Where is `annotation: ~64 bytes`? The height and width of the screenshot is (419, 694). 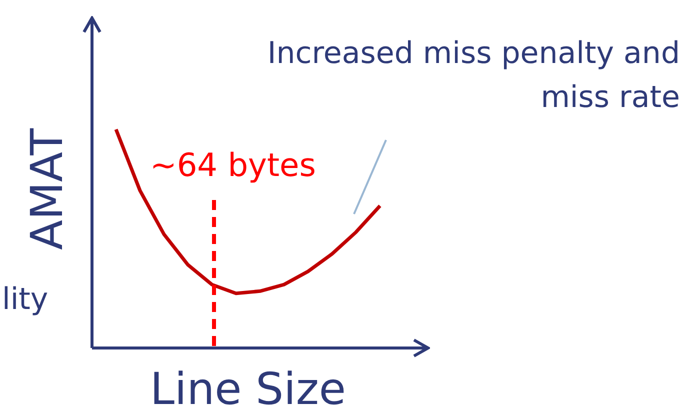 annotation: ~64 bytes is located at coordinates (233, 165).